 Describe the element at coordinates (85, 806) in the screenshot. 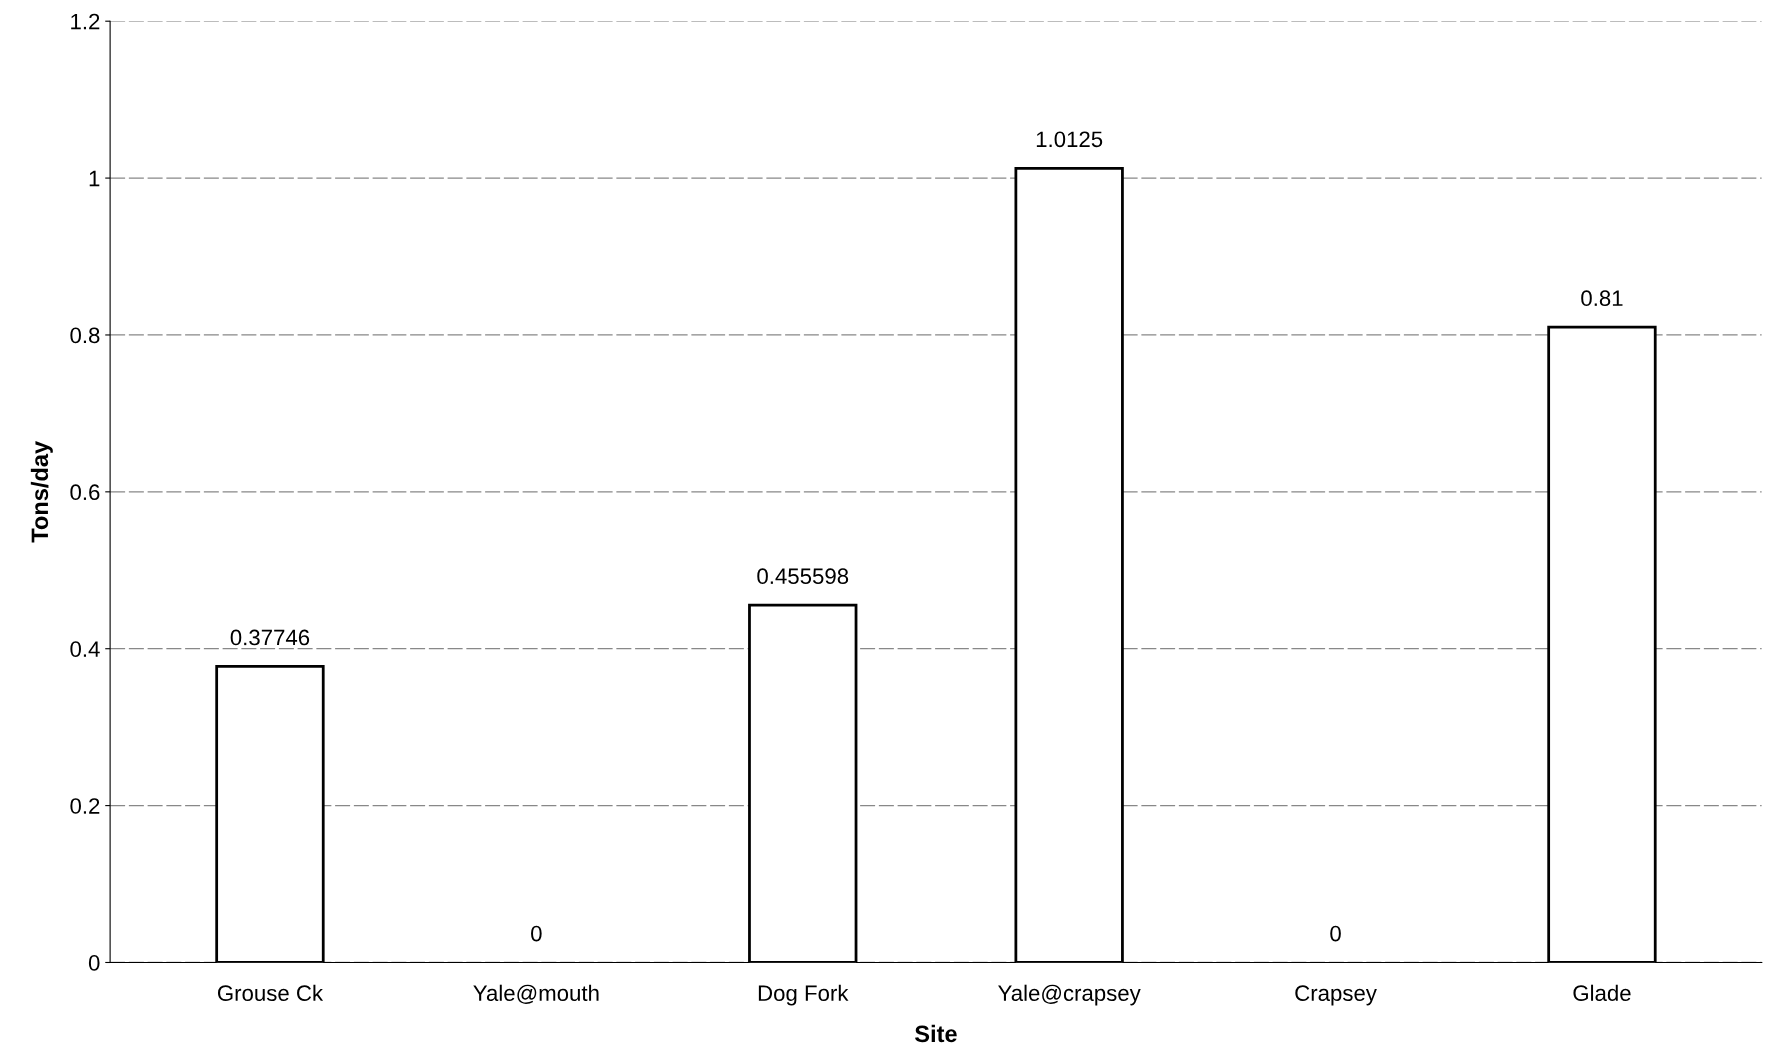

I see `y-tick-label: 0.2` at that location.